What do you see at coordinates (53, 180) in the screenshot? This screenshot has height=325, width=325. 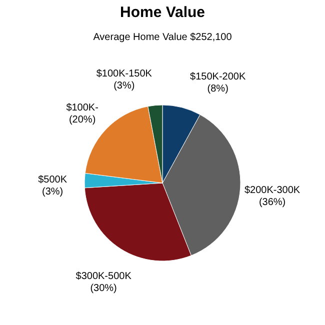 I see `slice-label: $500K` at bounding box center [53, 180].